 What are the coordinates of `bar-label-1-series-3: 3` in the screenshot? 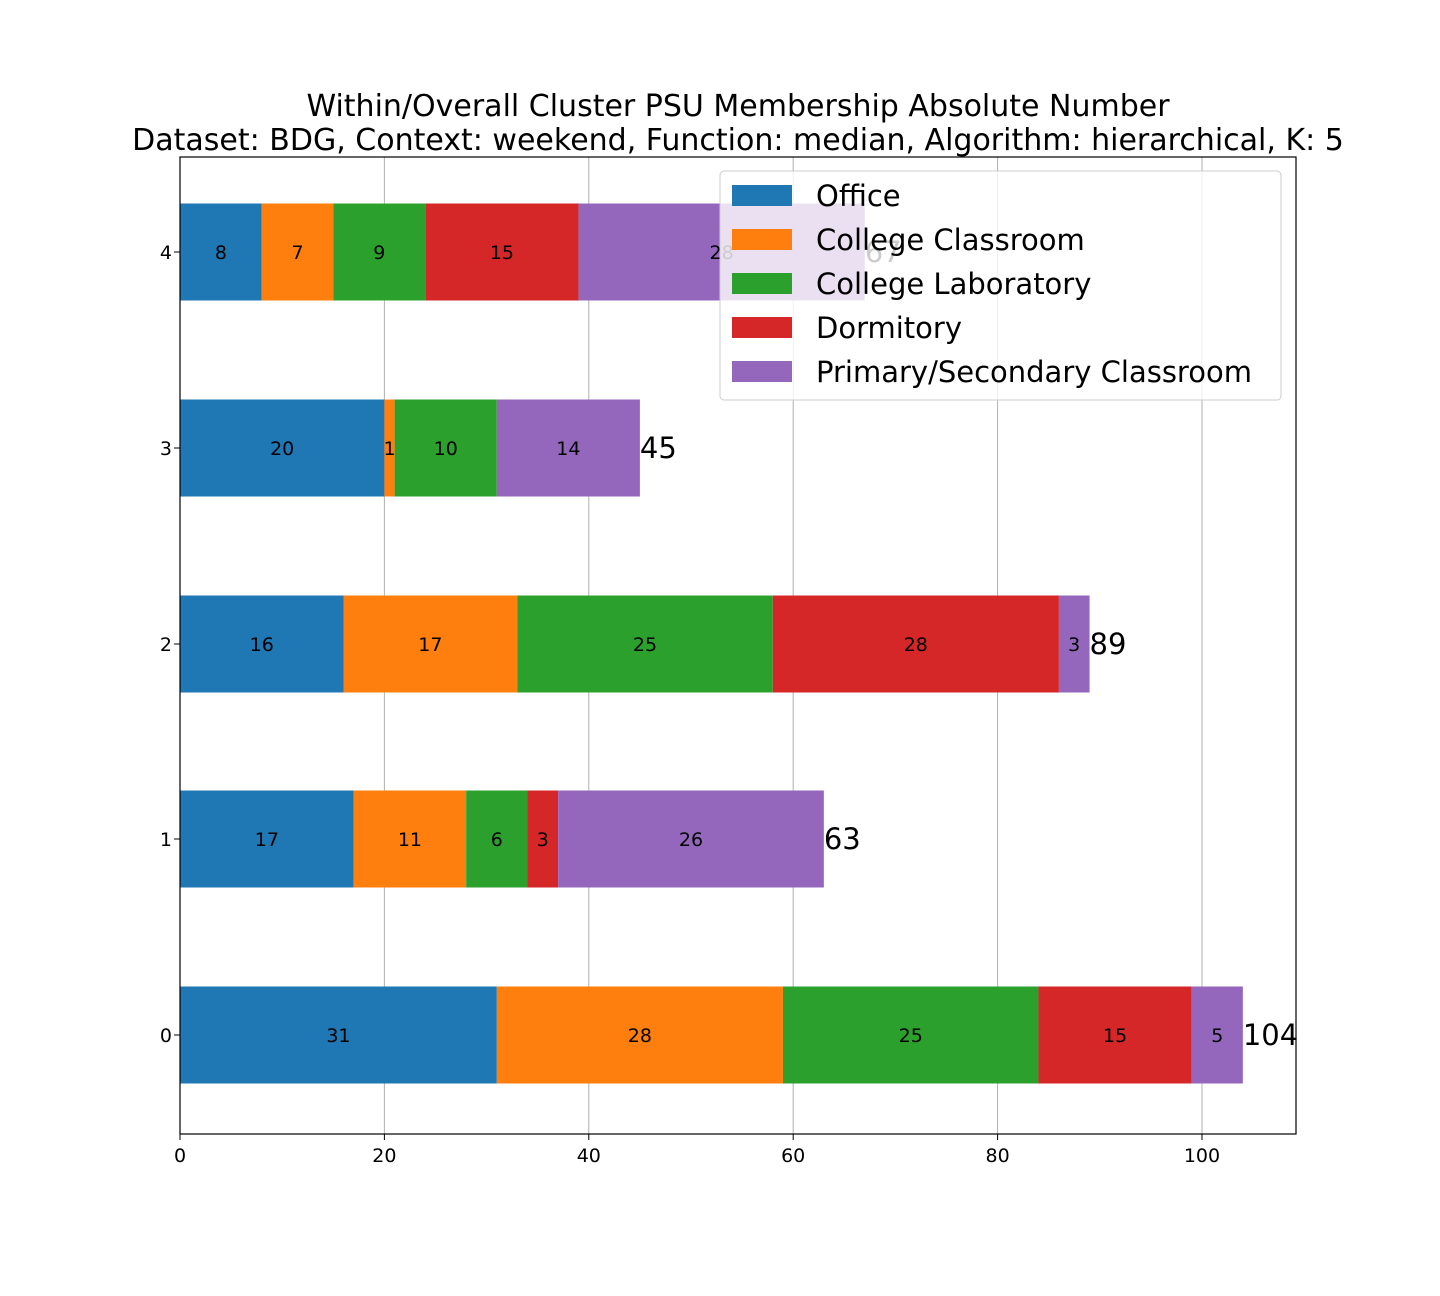 It's located at (543, 840).